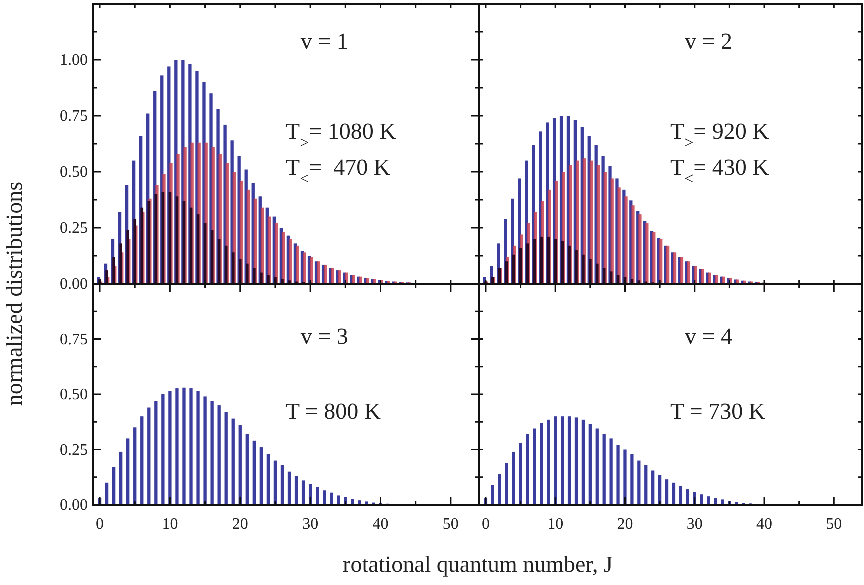 This screenshot has height=585, width=864. Describe the element at coordinates (478, 564) in the screenshot. I see `x-axis-title: rotational quantum number, J` at that location.